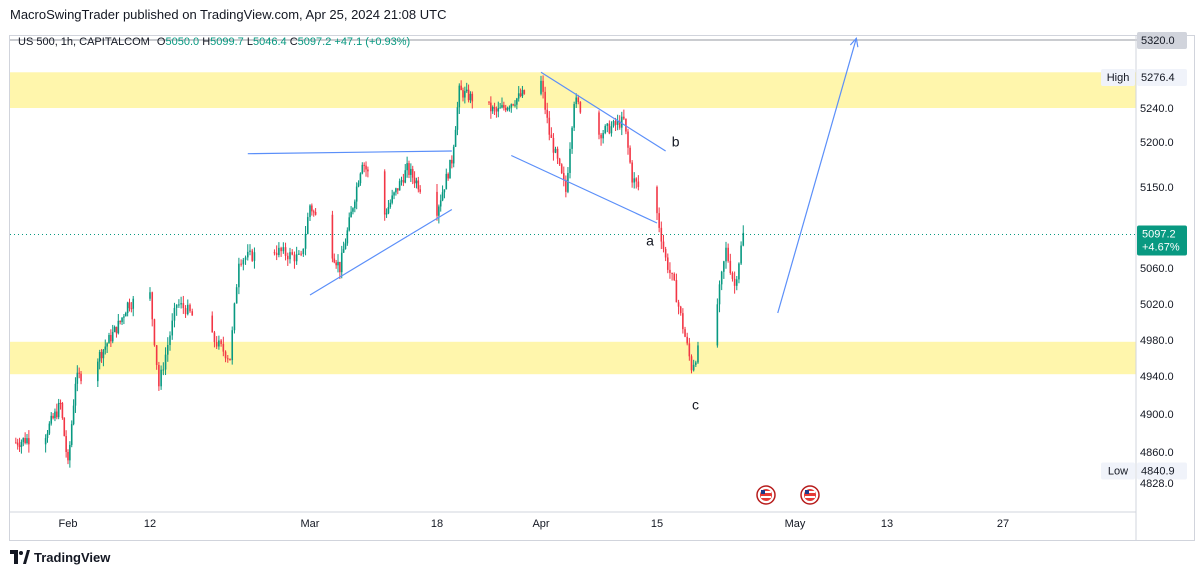 The width and height of the screenshot is (1200, 573). I want to click on tradingview-logo-icon, so click(20, 557).